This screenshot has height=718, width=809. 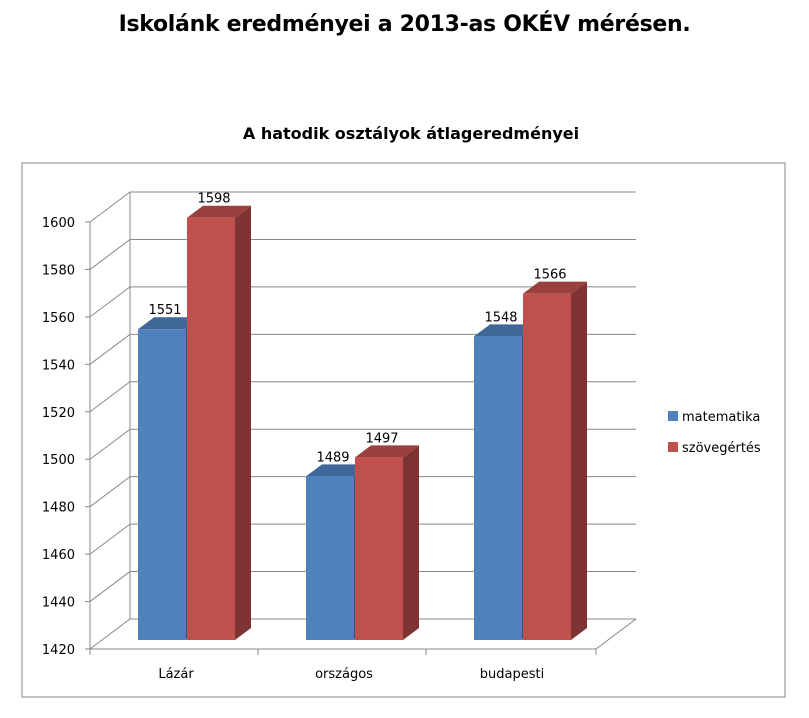 What do you see at coordinates (58, 270) in the screenshot?
I see `y-tick-label: 1580` at bounding box center [58, 270].